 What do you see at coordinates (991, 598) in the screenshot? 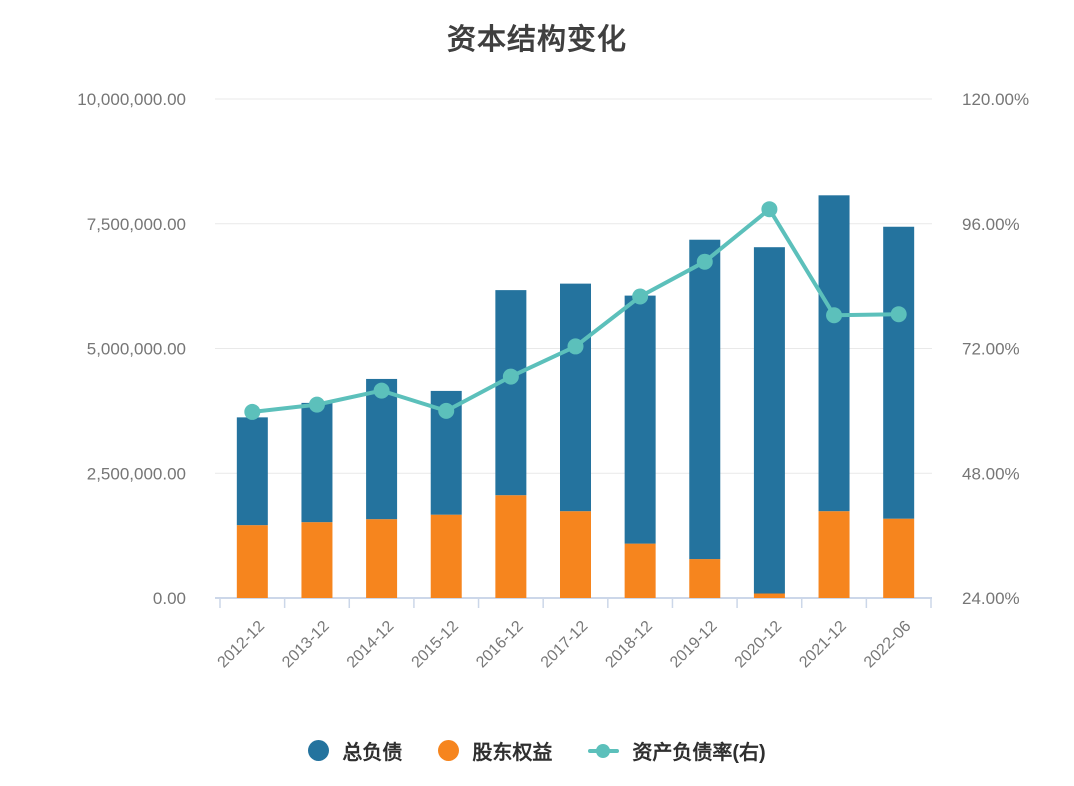
I see `right-axis-tick-label: 24.00%` at bounding box center [991, 598].